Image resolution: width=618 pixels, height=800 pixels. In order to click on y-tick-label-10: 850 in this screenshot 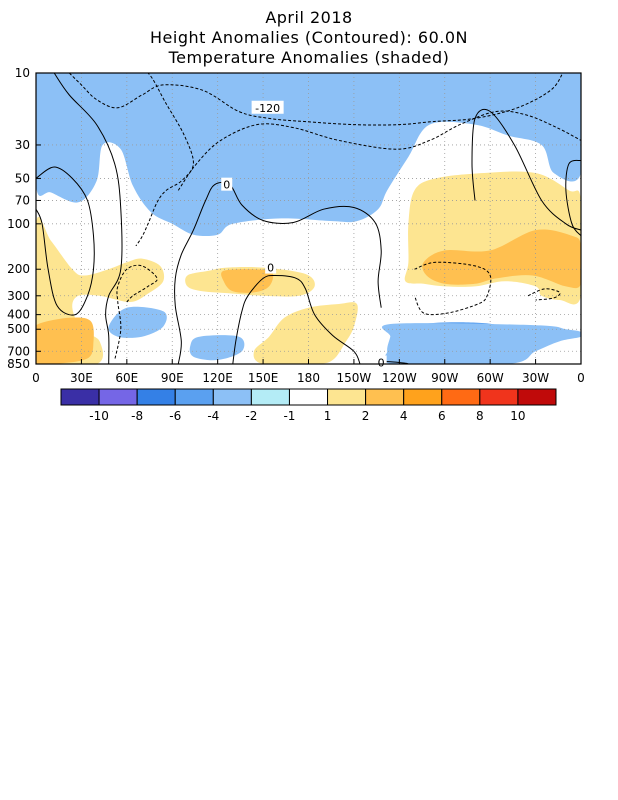, I will do `click(18, 364)`.